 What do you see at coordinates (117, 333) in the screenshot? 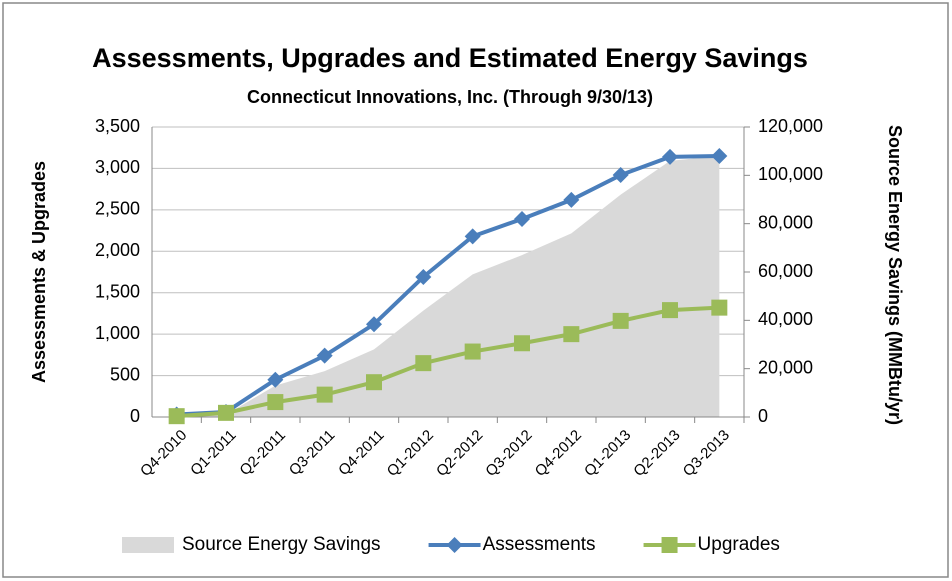
I see `y-tick-label: 1,000` at bounding box center [117, 333].